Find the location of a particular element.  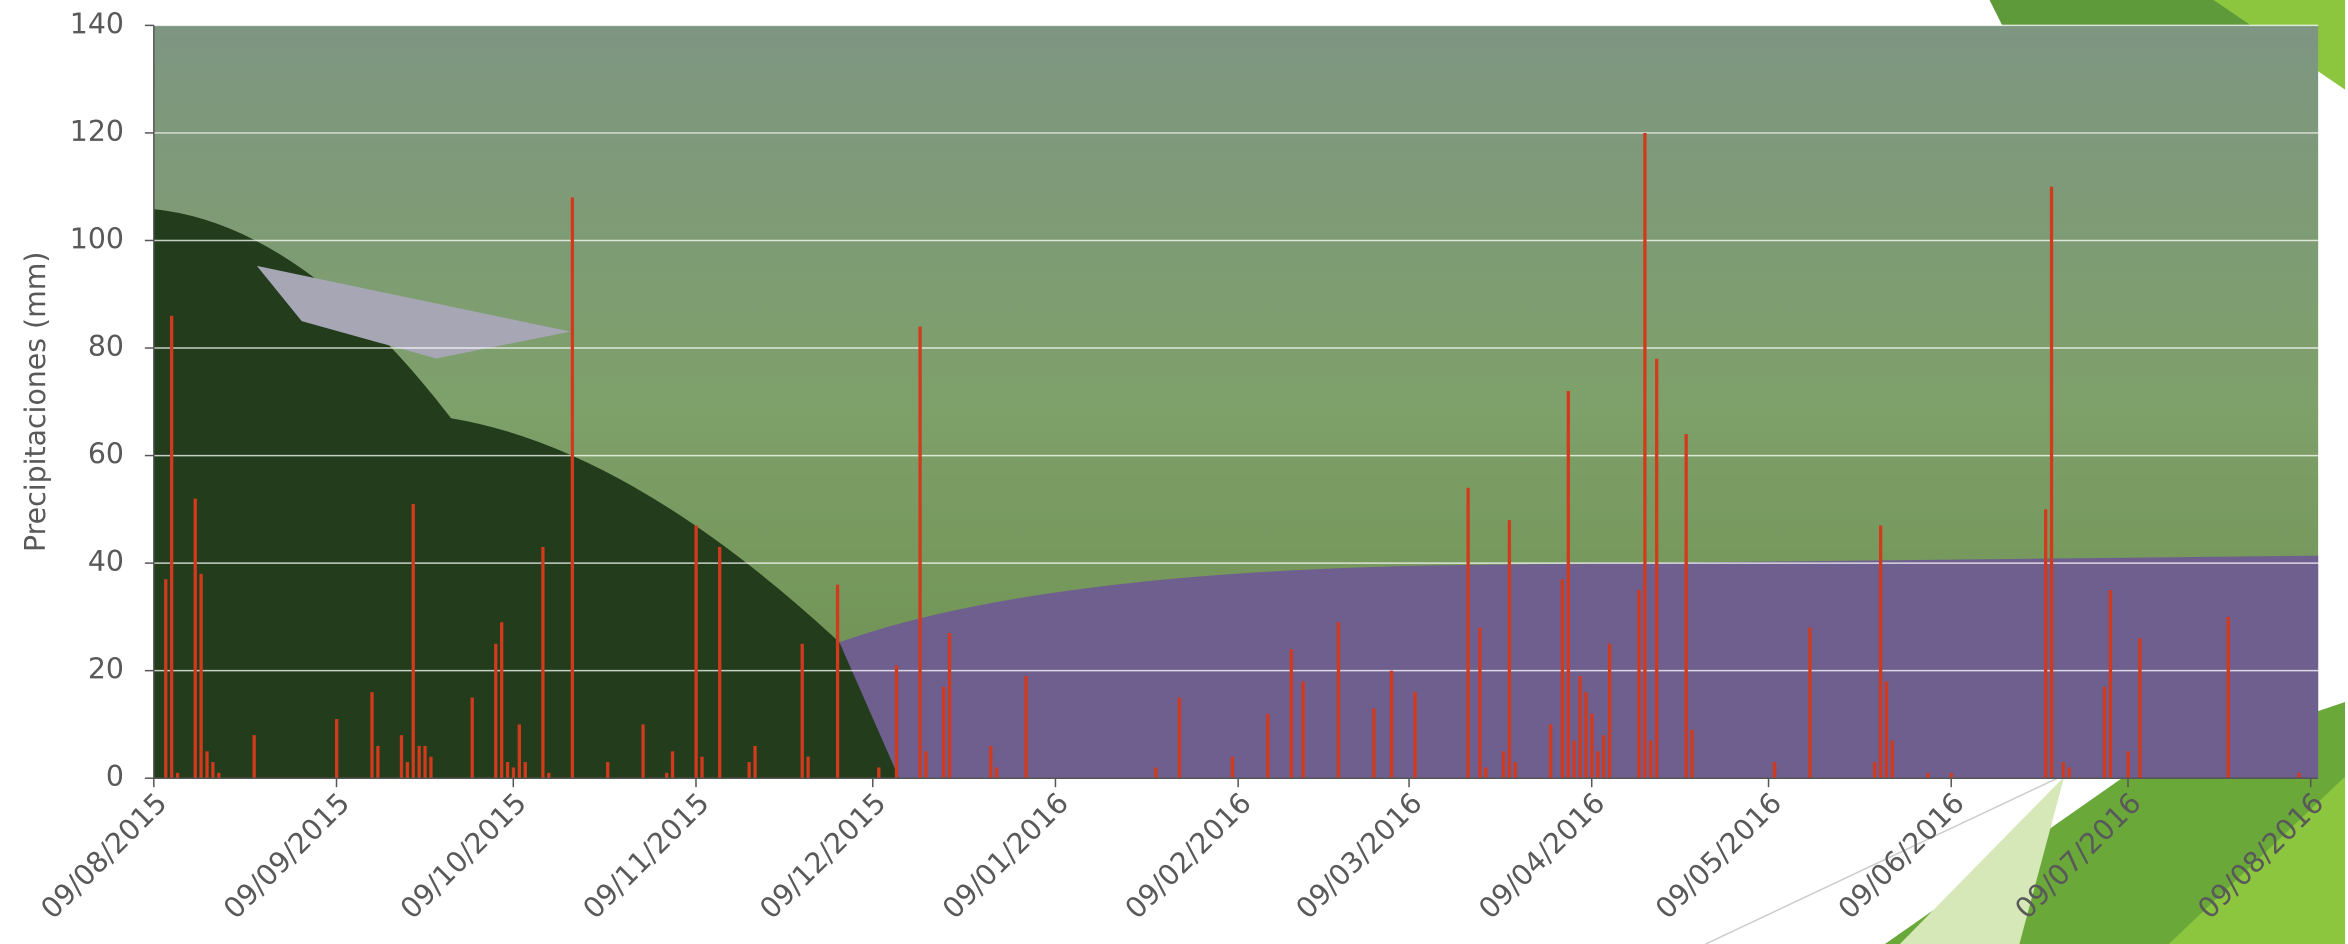

x-tick-label: 09/01/2016 is located at coordinates (1005, 855).